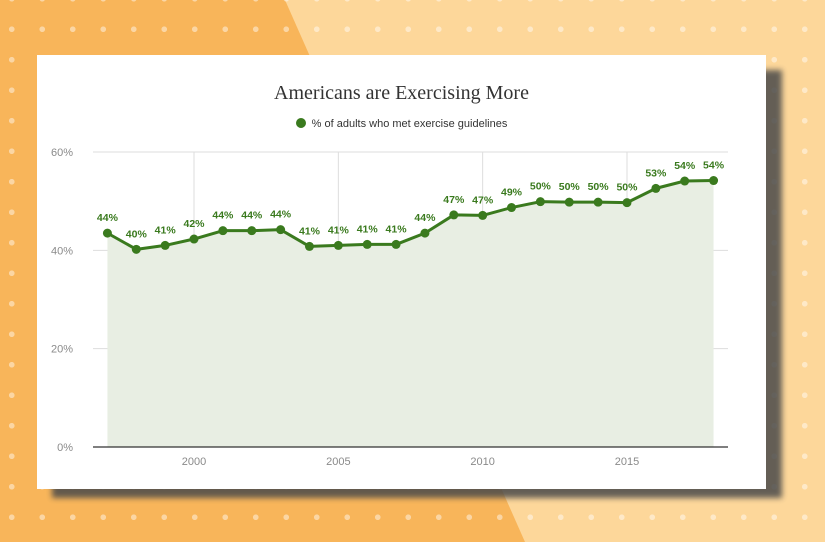  I want to click on x-tick-label: 2010, so click(482, 462).